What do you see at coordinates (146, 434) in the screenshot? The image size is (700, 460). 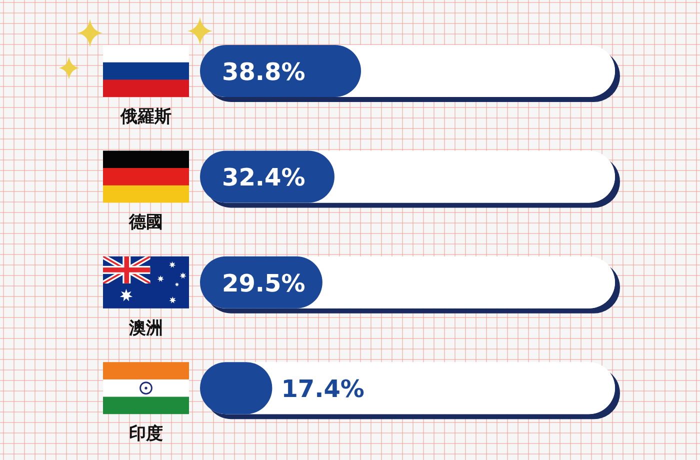 I see `y-tick-label: 印度` at bounding box center [146, 434].